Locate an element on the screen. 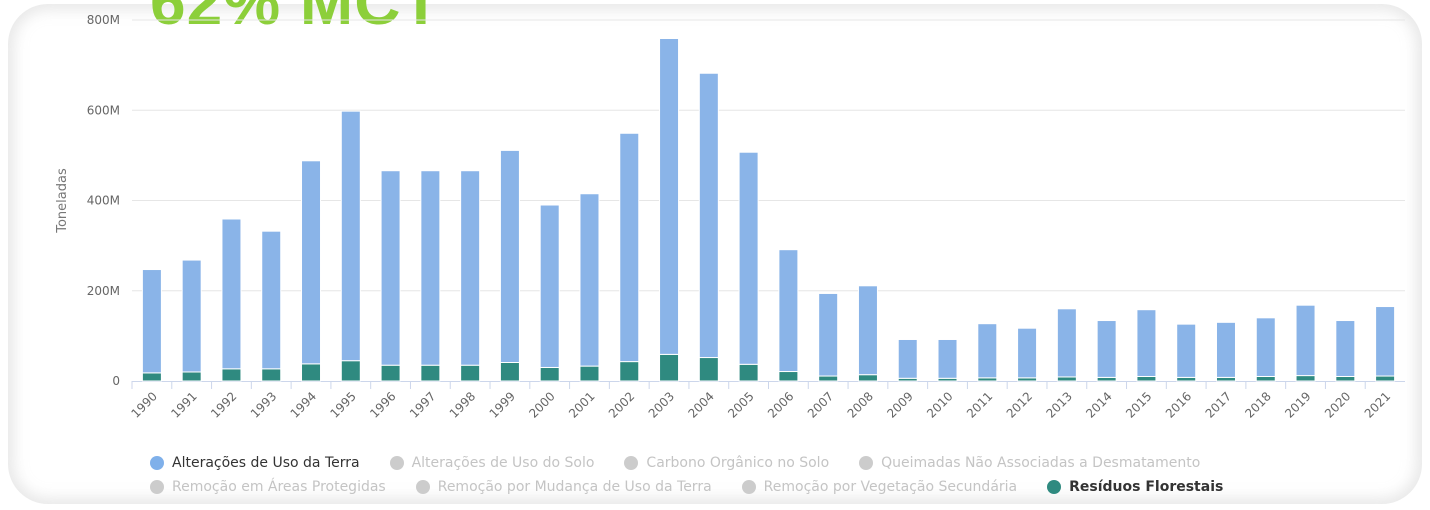  x-tick-label: 2004 is located at coordinates (700, 404).